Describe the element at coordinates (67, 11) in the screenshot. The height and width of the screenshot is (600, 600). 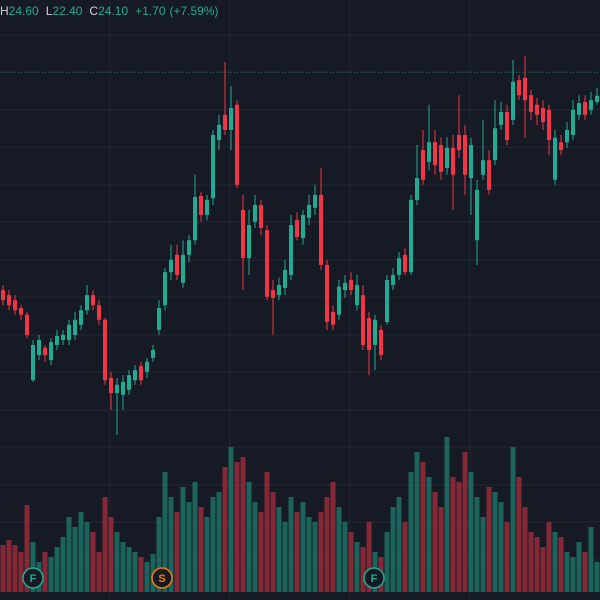
I see `low-value: 22.40` at that location.